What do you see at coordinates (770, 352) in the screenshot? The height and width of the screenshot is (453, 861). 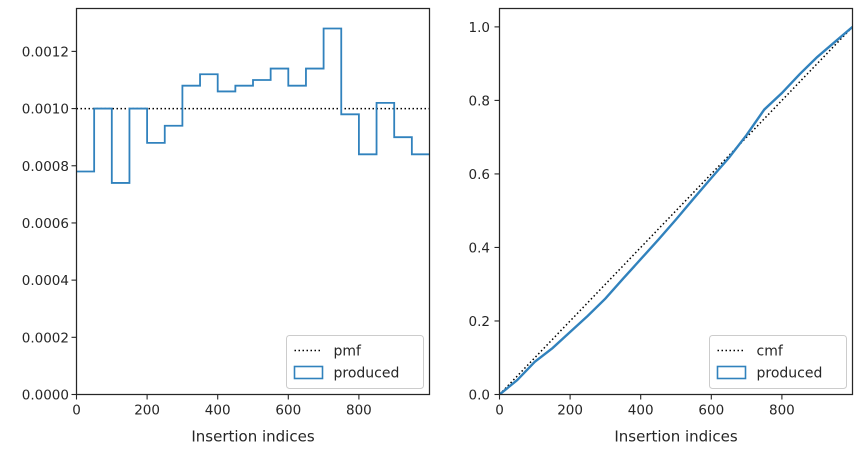 I see `legend-cmf-label: cmf` at bounding box center [770, 352].